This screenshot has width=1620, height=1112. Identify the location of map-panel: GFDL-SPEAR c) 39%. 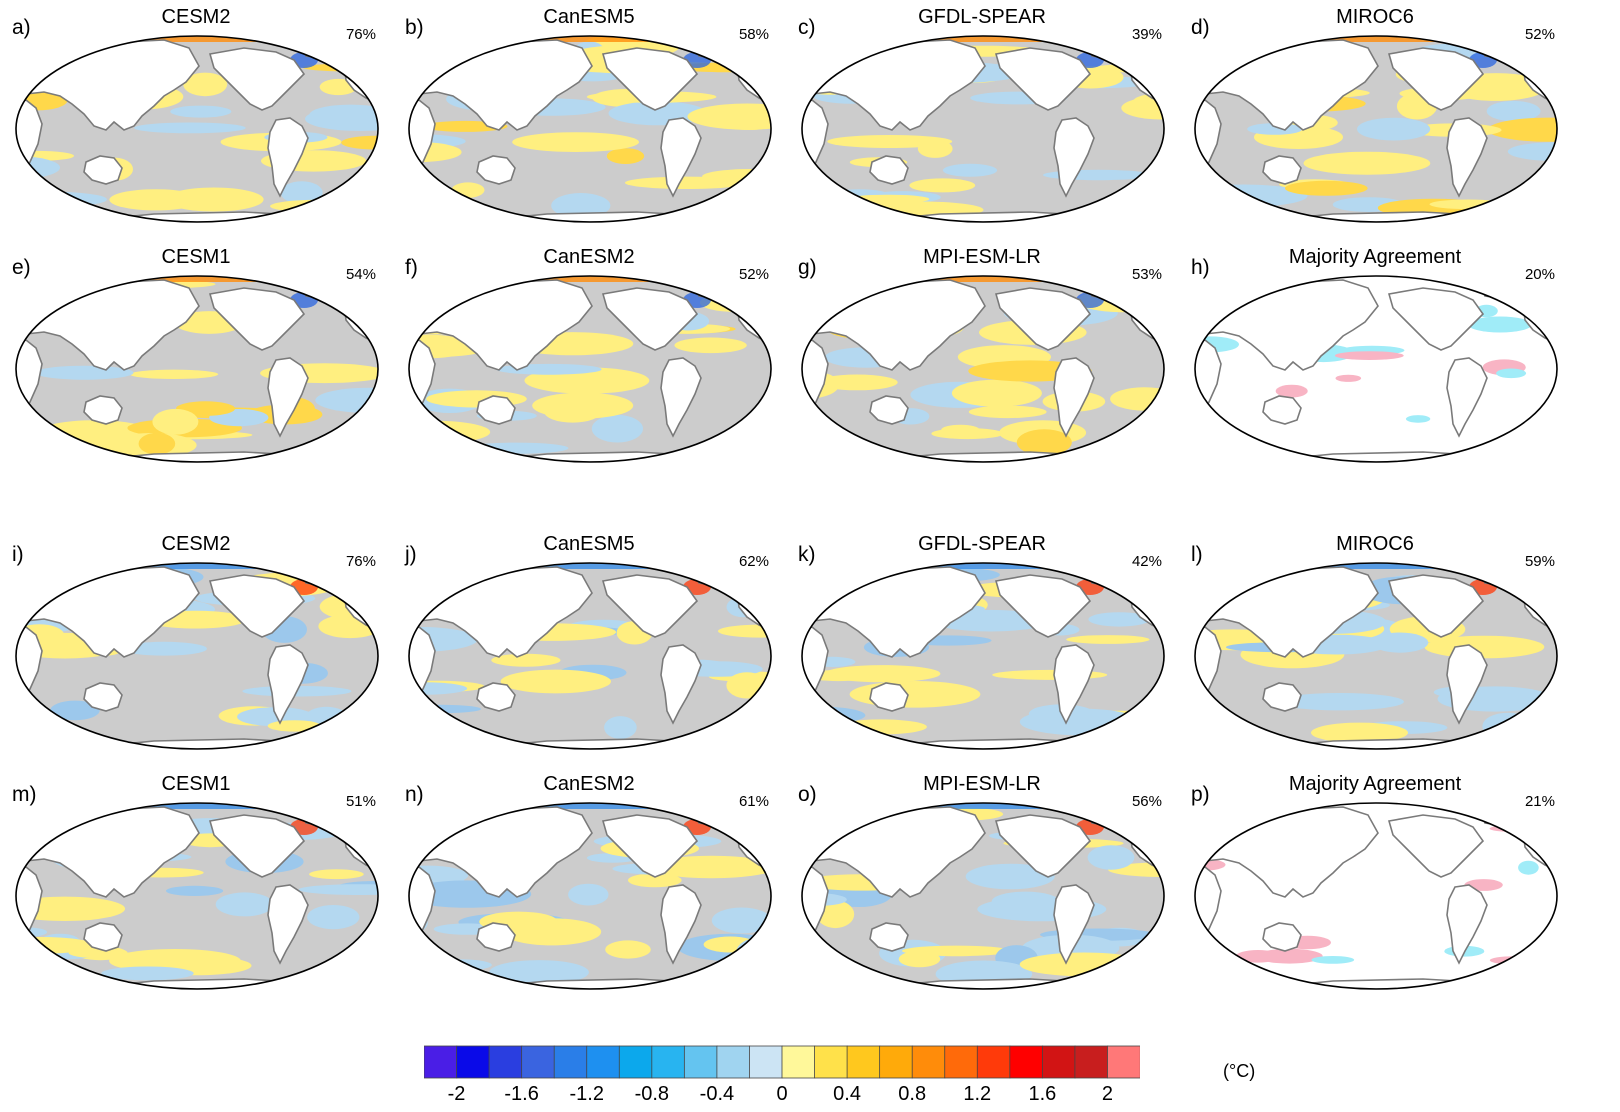
(982, 126).